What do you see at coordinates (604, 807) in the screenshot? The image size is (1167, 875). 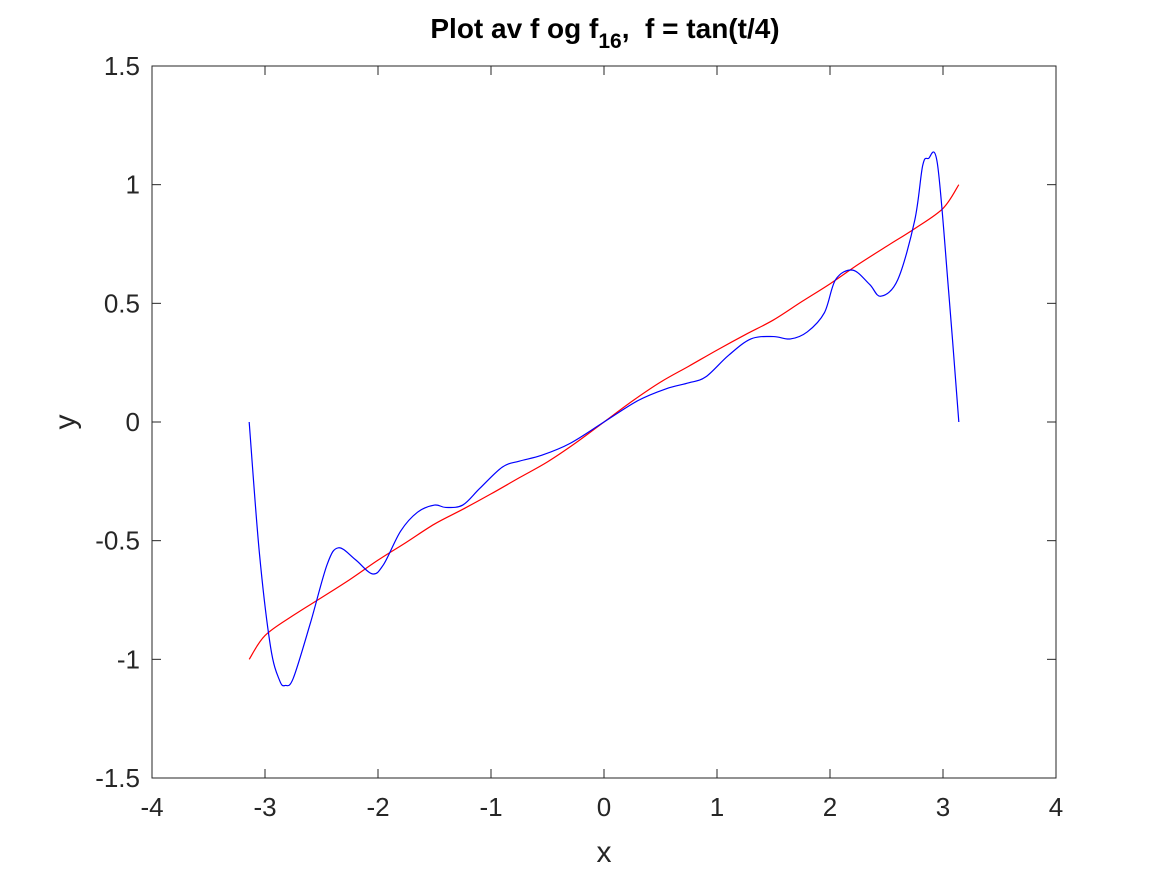 I see `x-tick-label: 0` at bounding box center [604, 807].